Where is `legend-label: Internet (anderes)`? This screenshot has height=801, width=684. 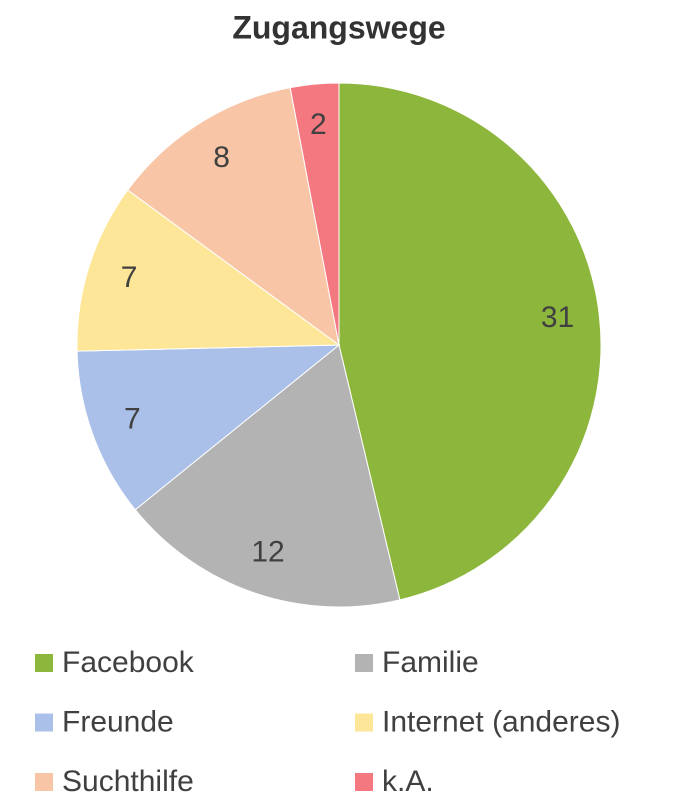 legend-label: Internet (anderes) is located at coordinates (501, 721).